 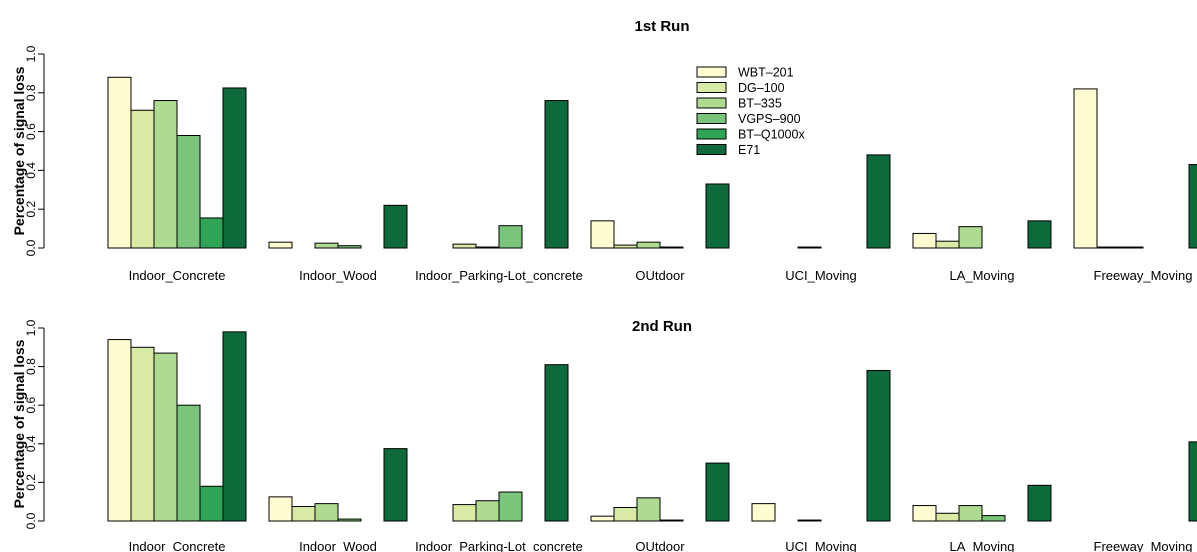 What do you see at coordinates (662, 326) in the screenshot?
I see `chart-title: 2nd Run` at bounding box center [662, 326].